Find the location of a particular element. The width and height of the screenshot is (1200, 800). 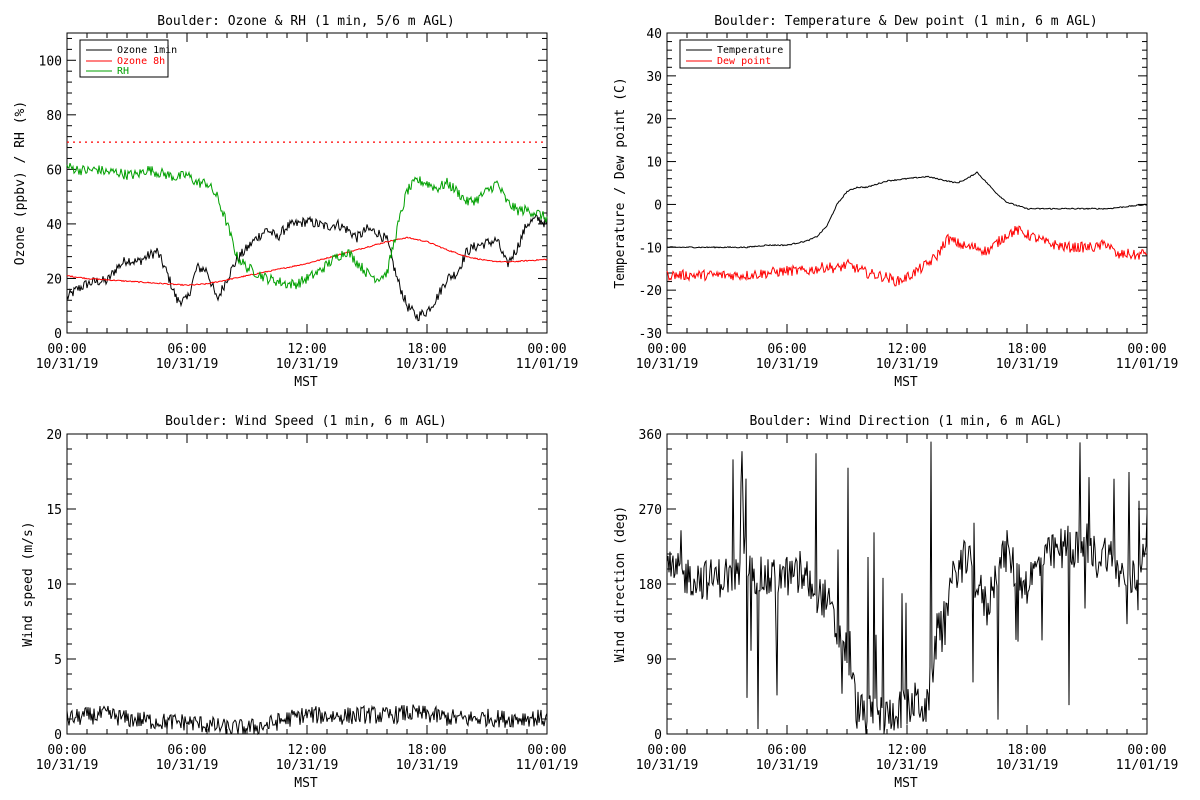

y-axis-label: Ozone (ppbv) / RH (%) is located at coordinates (20, 183).